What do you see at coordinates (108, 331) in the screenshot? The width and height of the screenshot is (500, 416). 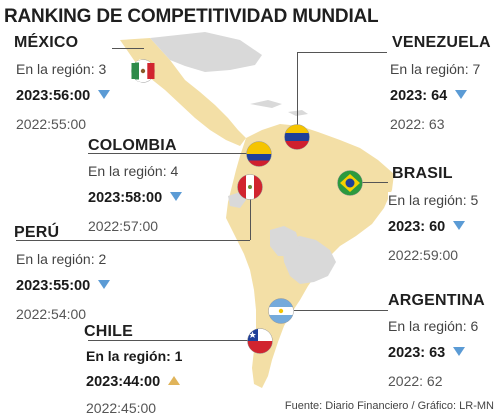 I see `chile-name: CHILE` at bounding box center [108, 331].